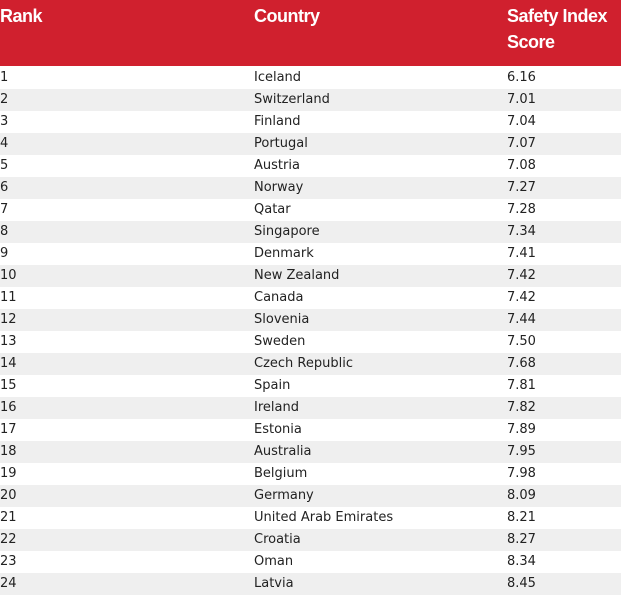 This screenshot has height=597, width=621. I want to click on table-cell: Denmark, so click(284, 253).